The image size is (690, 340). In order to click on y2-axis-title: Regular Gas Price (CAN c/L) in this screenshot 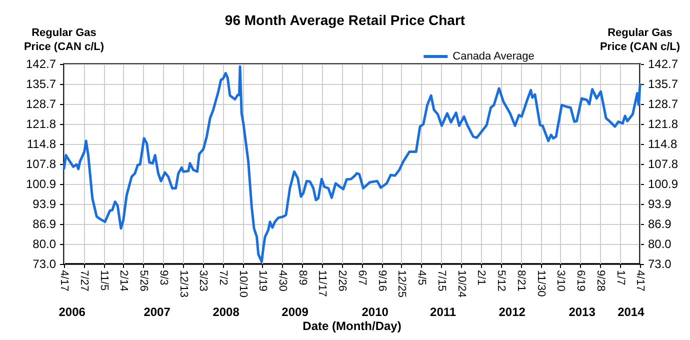, I will do `click(640, 40)`.